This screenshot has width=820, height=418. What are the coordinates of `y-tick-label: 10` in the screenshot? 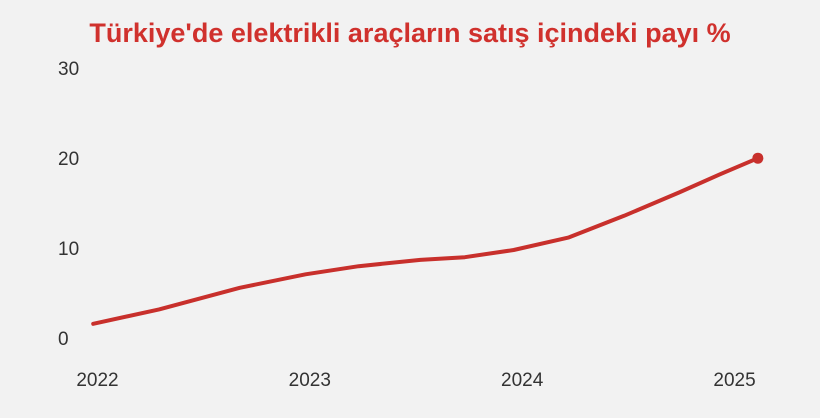 It's located at (68, 249).